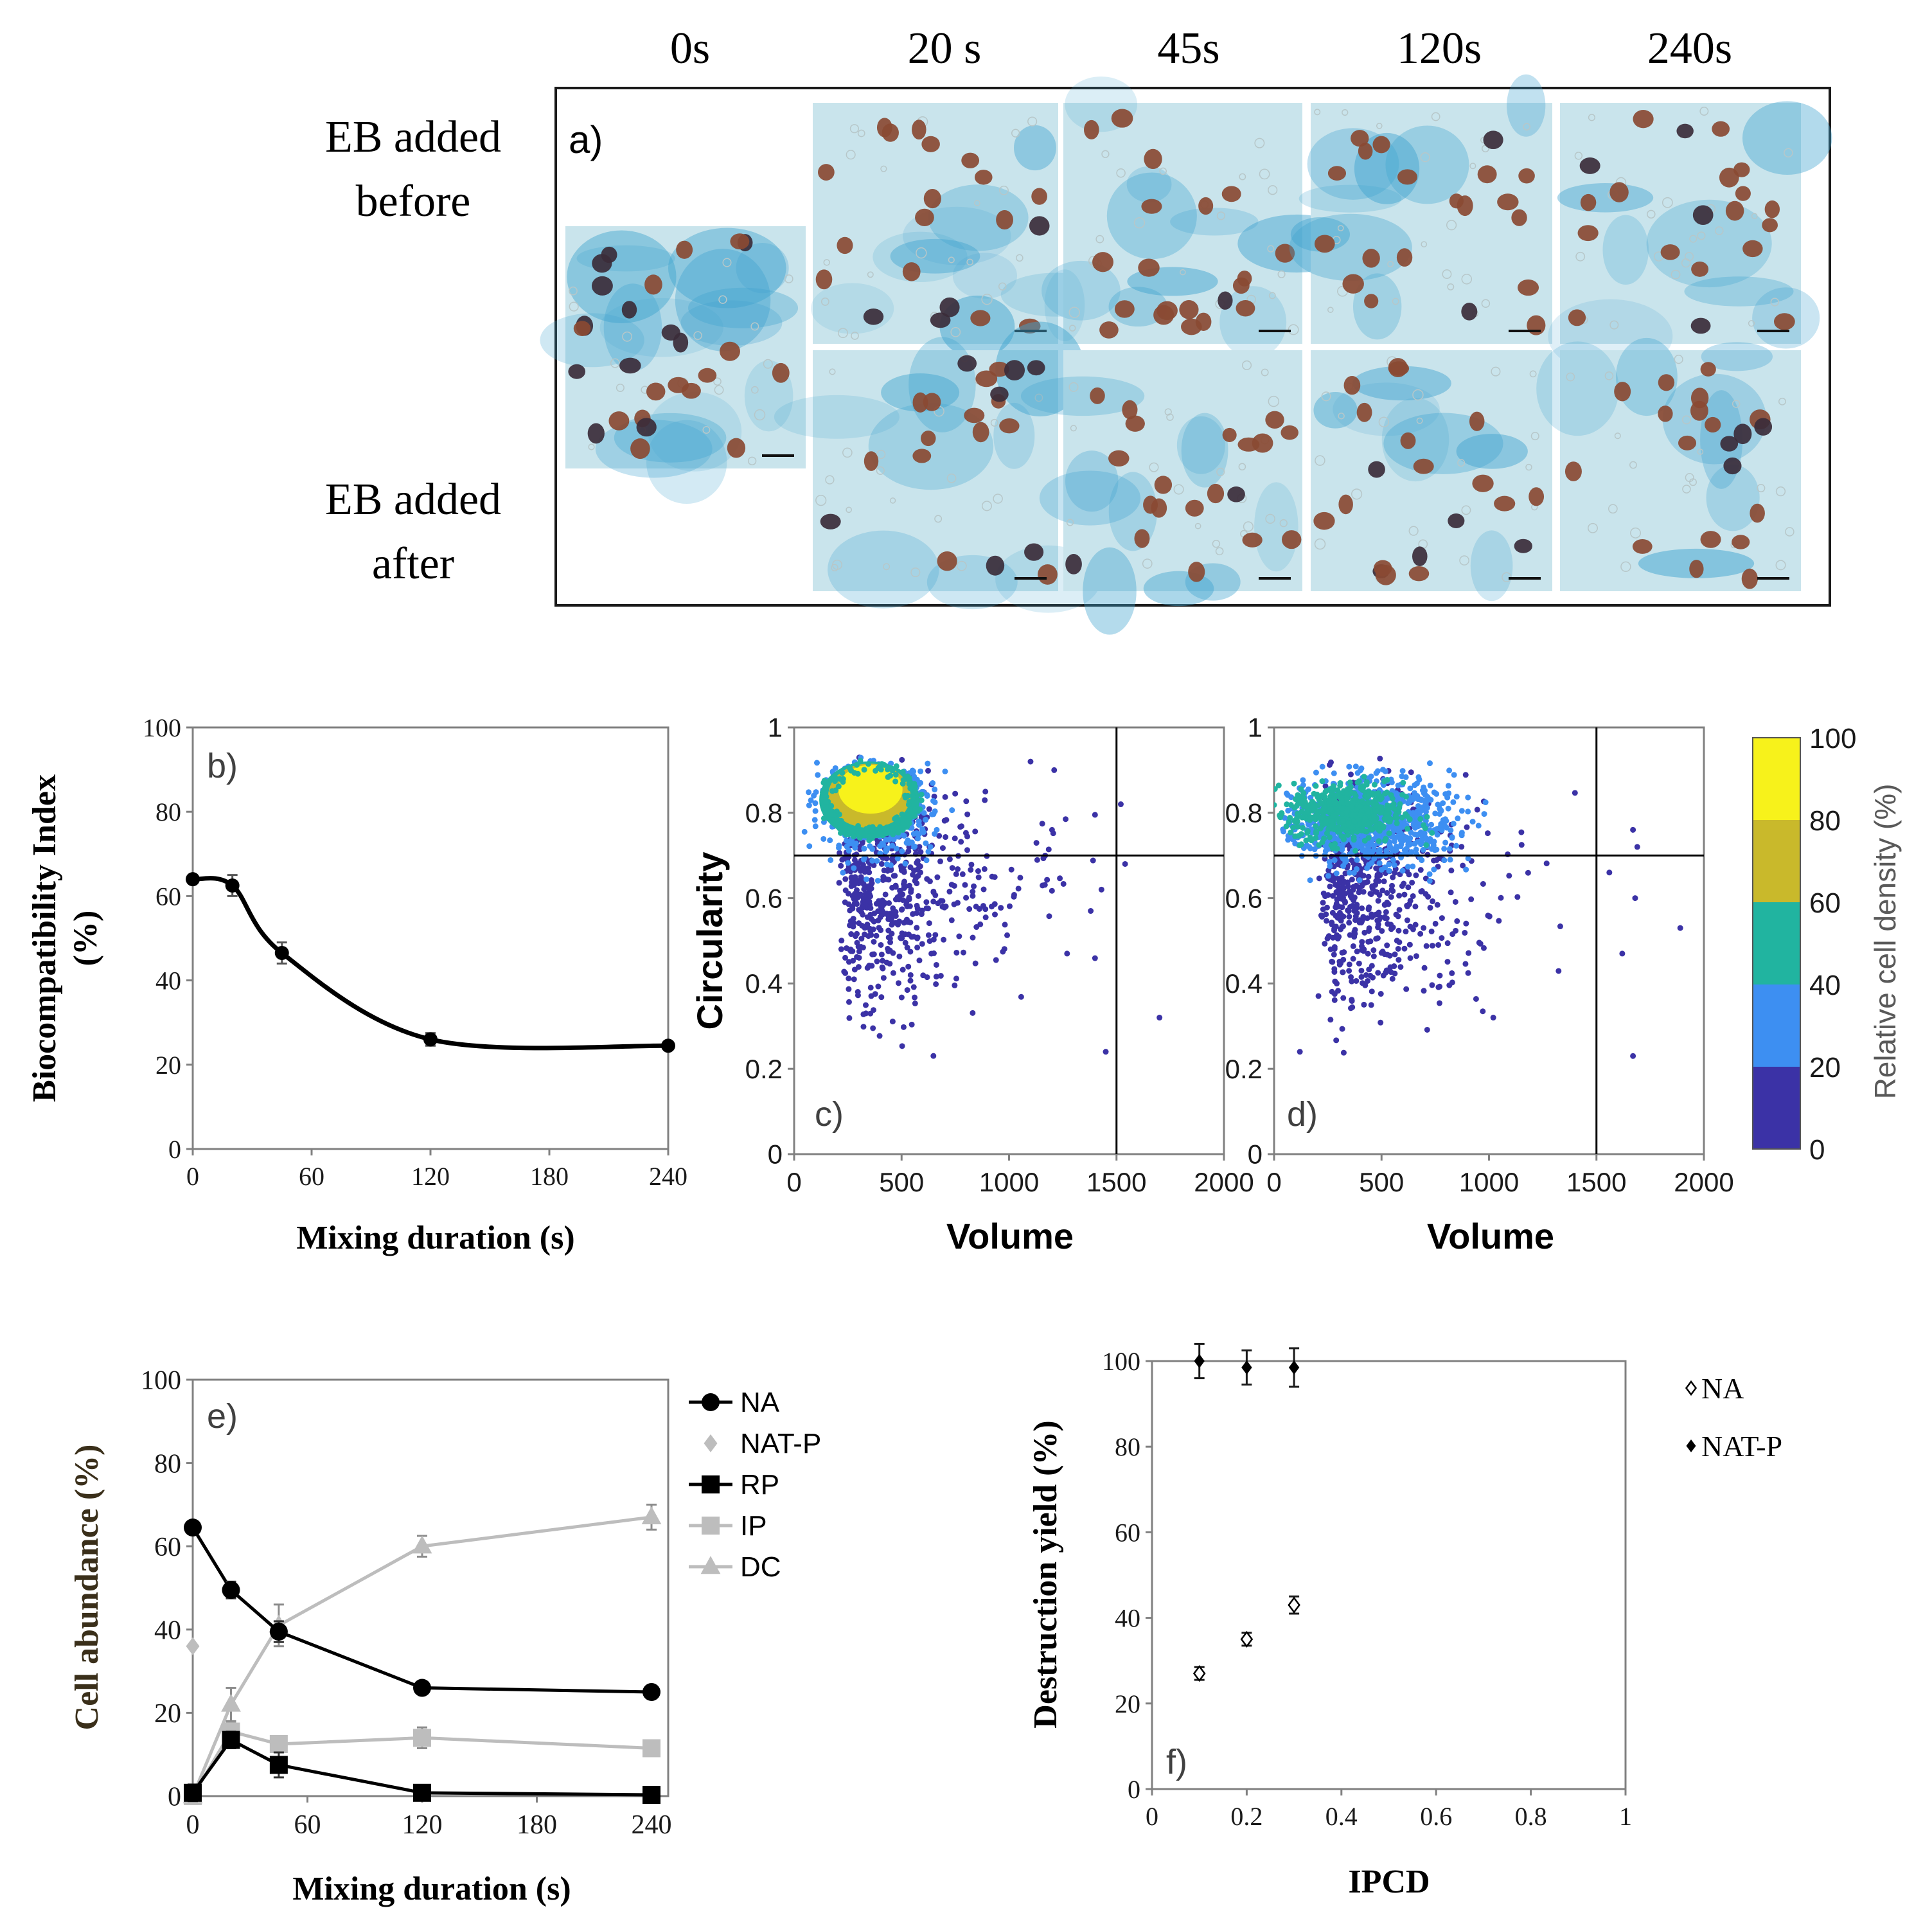  What do you see at coordinates (1302, 1114) in the screenshot?
I see `chart-d-panel-label: d)` at bounding box center [1302, 1114].